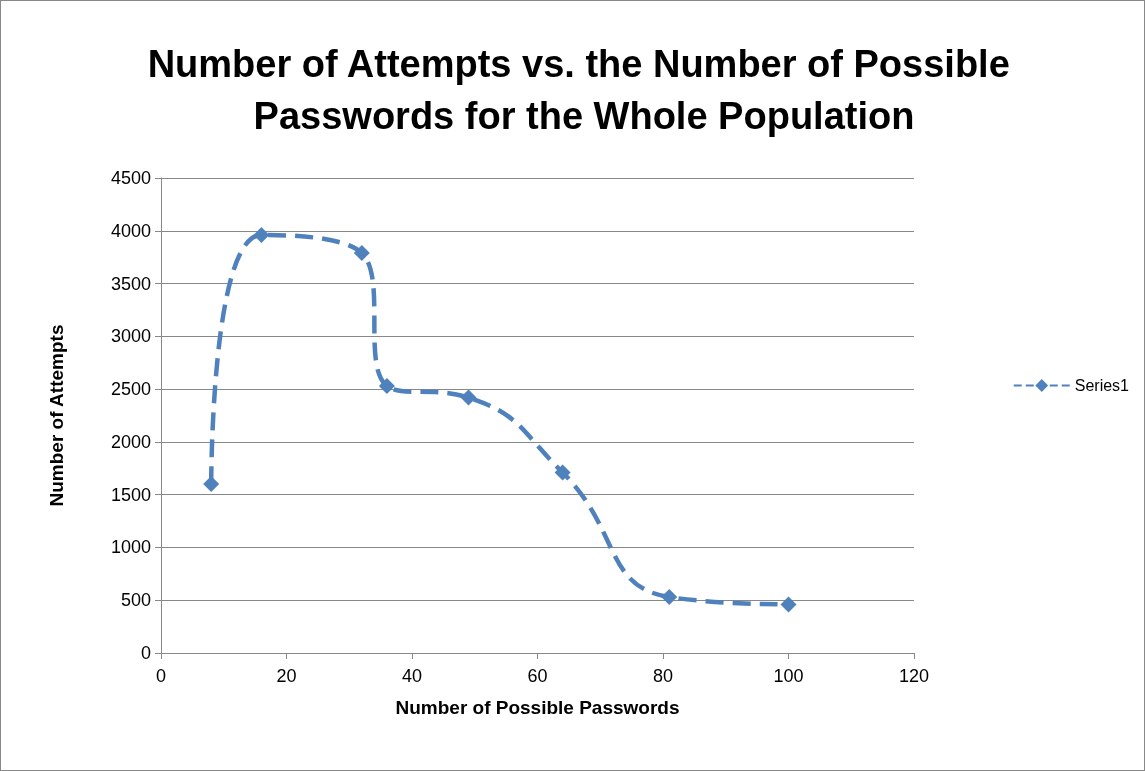  I want to click on y-axis-title: Number of Attempts, so click(56, 415).